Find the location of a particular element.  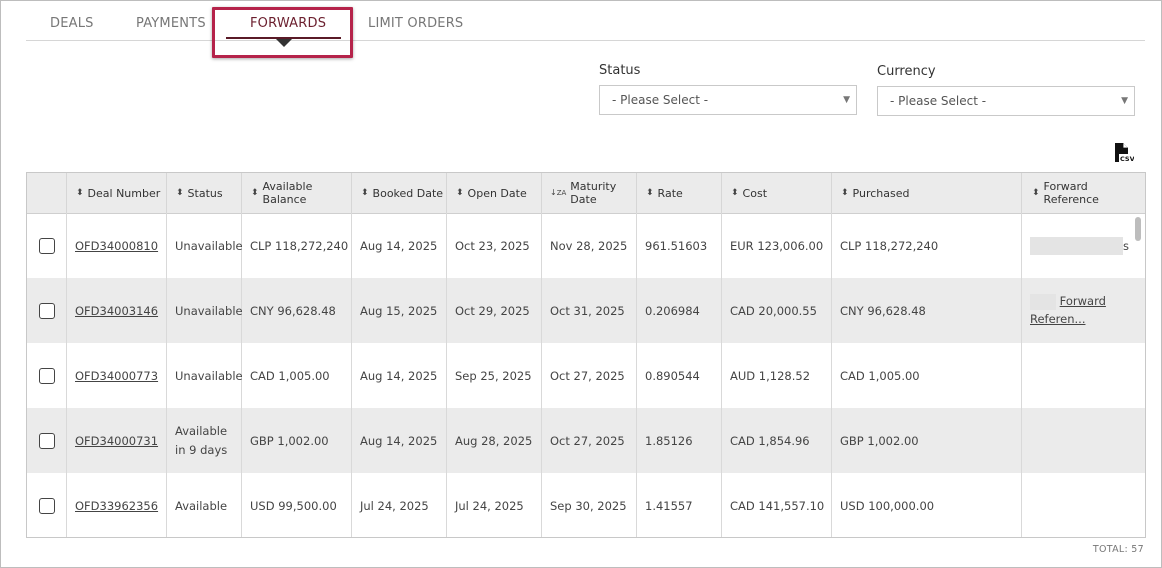

vertical-scrollbar is located at coordinates (1138, 229).